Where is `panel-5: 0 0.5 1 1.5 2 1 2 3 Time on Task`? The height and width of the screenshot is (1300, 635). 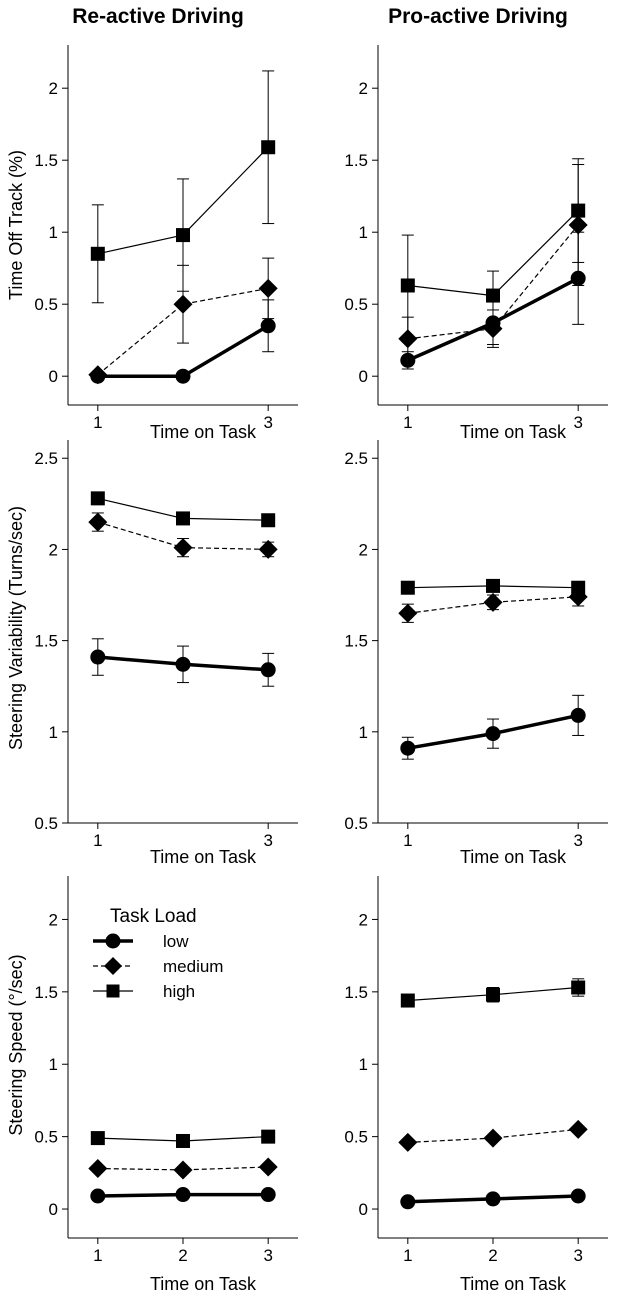
panel-5: 0 0.5 1 1.5 2 1 2 3 Time on Task is located at coordinates (476, 1085).